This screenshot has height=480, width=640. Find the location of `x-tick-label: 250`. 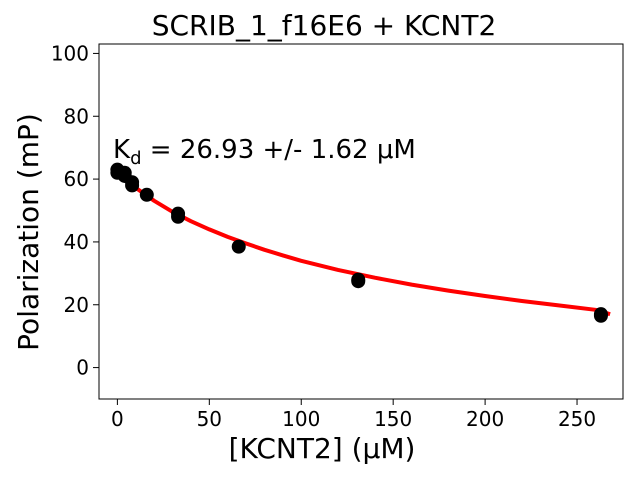

x-tick-label: 250 is located at coordinates (577, 419).